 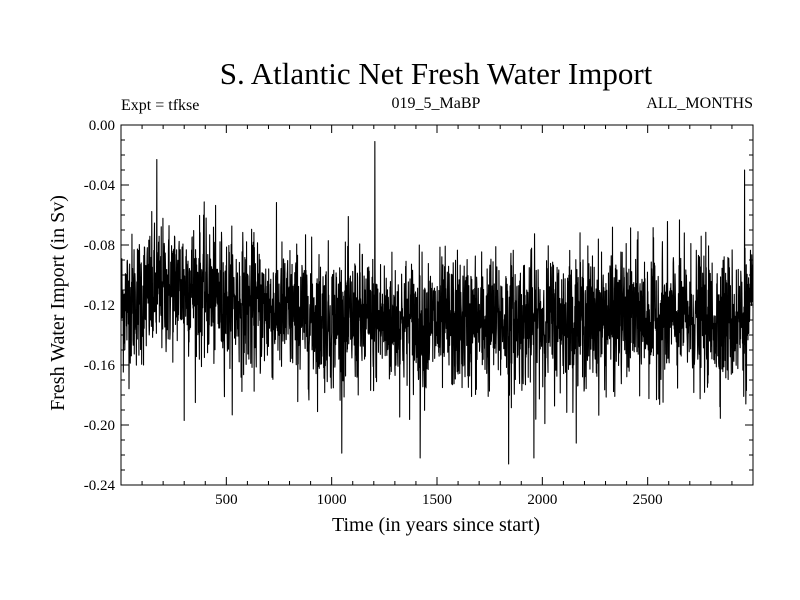 I want to click on chart-title: S. Atlantic Net Fresh Water Import, so click(x=436, y=73).